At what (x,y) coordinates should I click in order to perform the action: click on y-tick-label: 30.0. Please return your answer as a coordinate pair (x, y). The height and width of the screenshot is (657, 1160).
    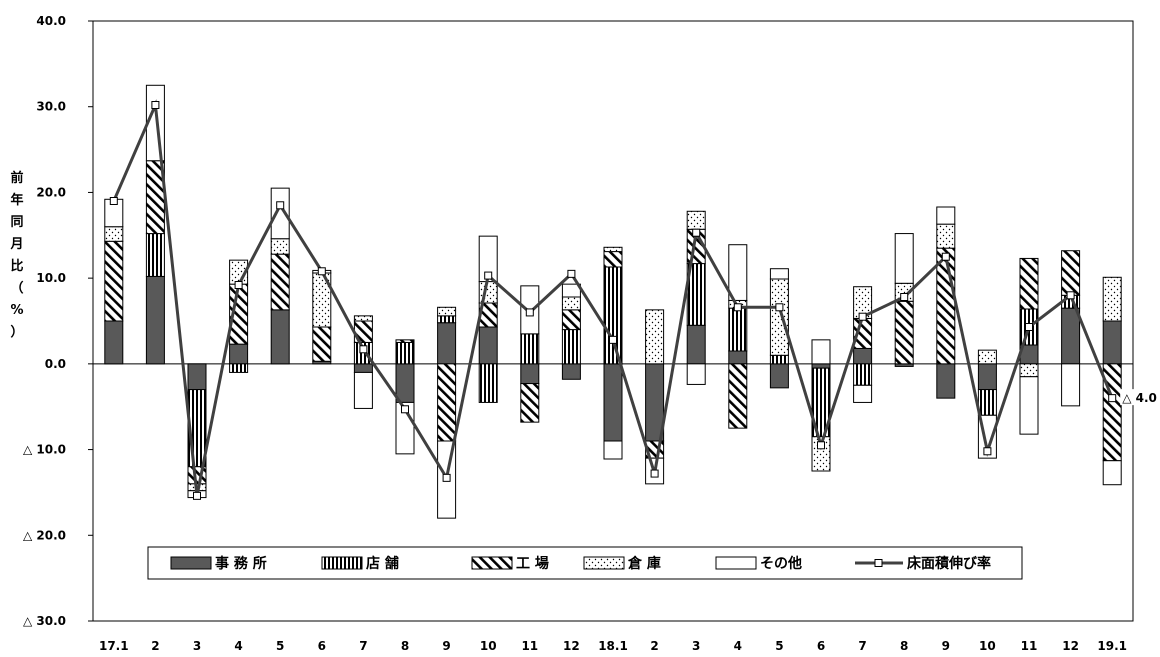
    Looking at the image, I should click on (51, 107).